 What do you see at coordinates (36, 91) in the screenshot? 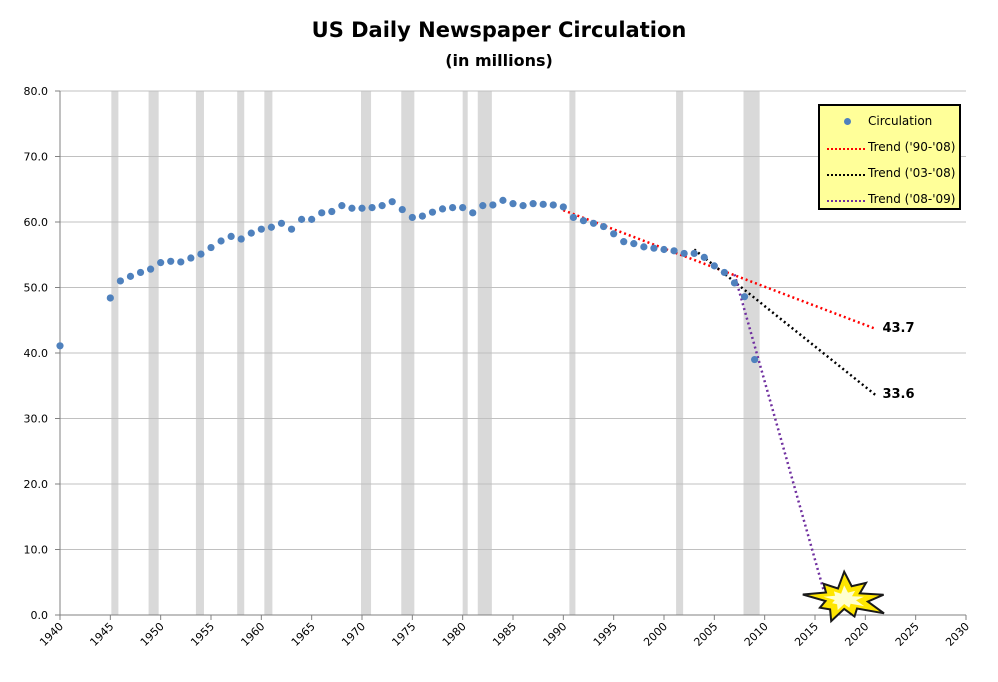
I see `y-tick-label: 80.0` at bounding box center [36, 91].